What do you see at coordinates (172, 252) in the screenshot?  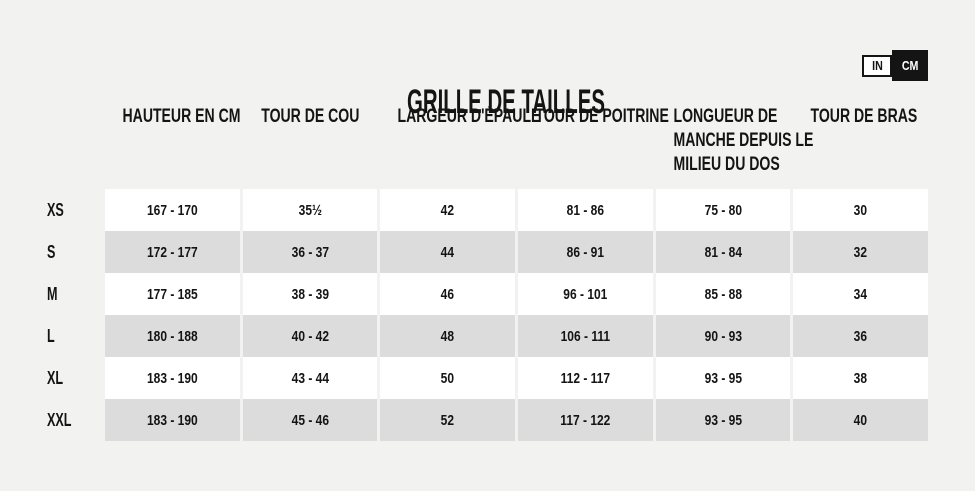 I see `size-cell: 172 - 177` at bounding box center [172, 252].